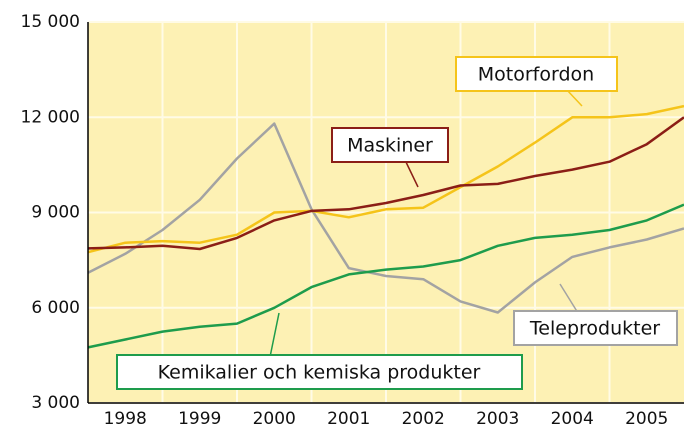 The height and width of the screenshot is (434, 684). Describe the element at coordinates (348, 419) in the screenshot. I see `x-tick-label: 2001` at that location.